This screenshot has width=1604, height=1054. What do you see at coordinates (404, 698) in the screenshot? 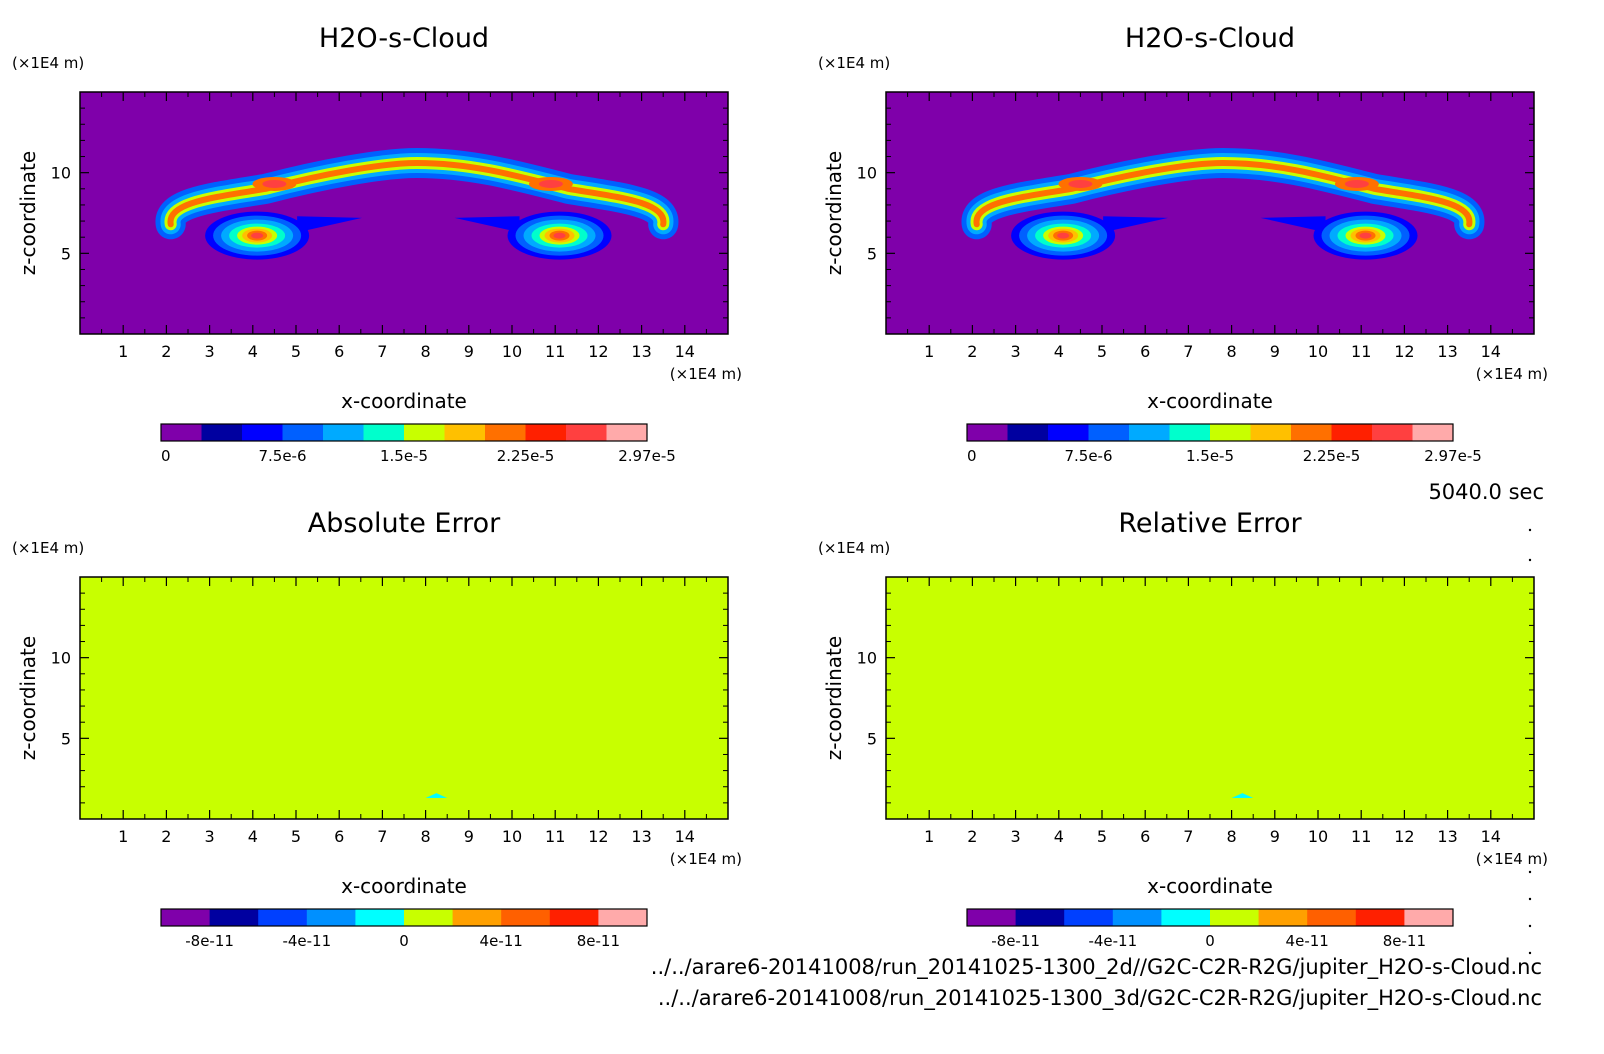
I see `background-field` at bounding box center [404, 698].